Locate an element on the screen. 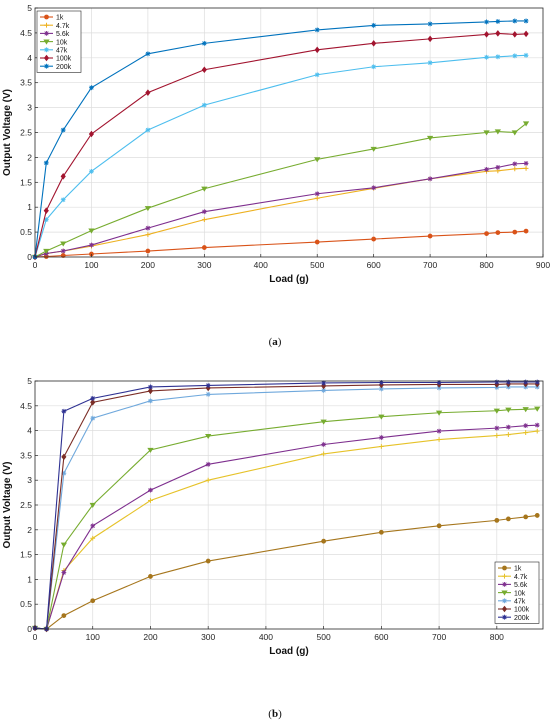 Image resolution: width=550 pixels, height=726 pixels. y-tick-label: 2 is located at coordinates (29, 530).